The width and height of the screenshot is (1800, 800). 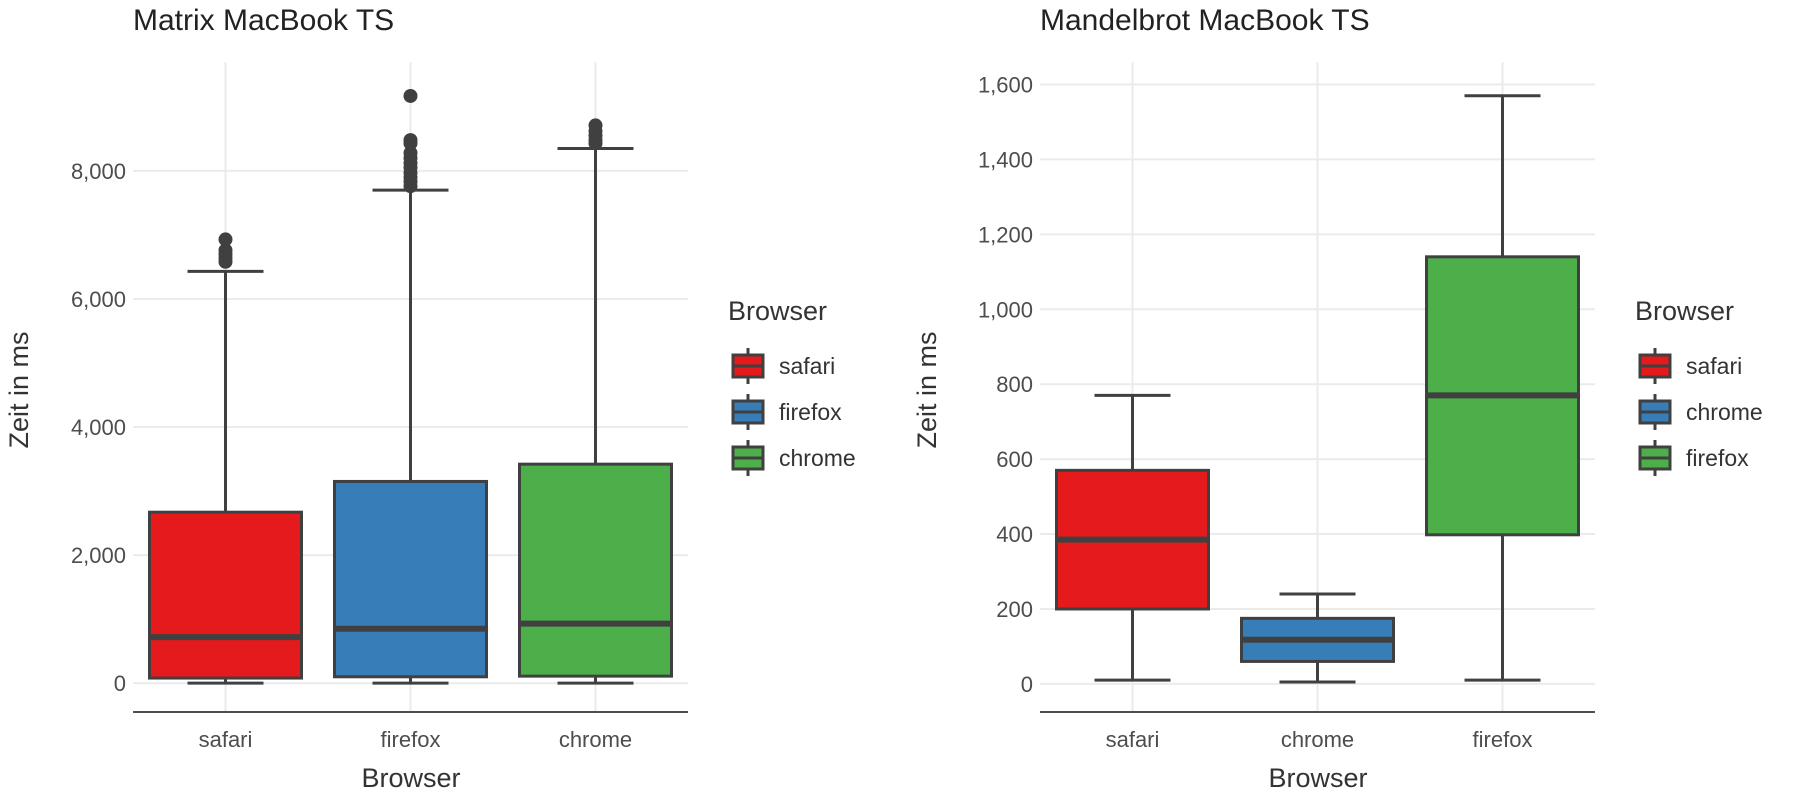 What do you see at coordinates (1005, 234) in the screenshot?
I see `y-tick-label: 1,200` at bounding box center [1005, 234].